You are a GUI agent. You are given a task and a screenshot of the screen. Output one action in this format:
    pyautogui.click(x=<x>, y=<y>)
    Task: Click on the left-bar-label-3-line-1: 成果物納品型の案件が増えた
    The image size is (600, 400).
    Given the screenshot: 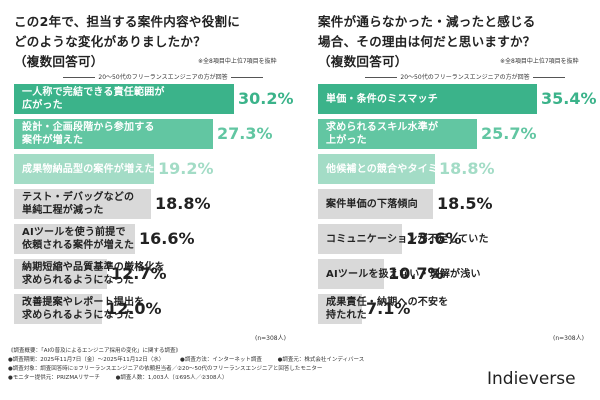 What is the action you would take?
    pyautogui.click(x=88, y=169)
    